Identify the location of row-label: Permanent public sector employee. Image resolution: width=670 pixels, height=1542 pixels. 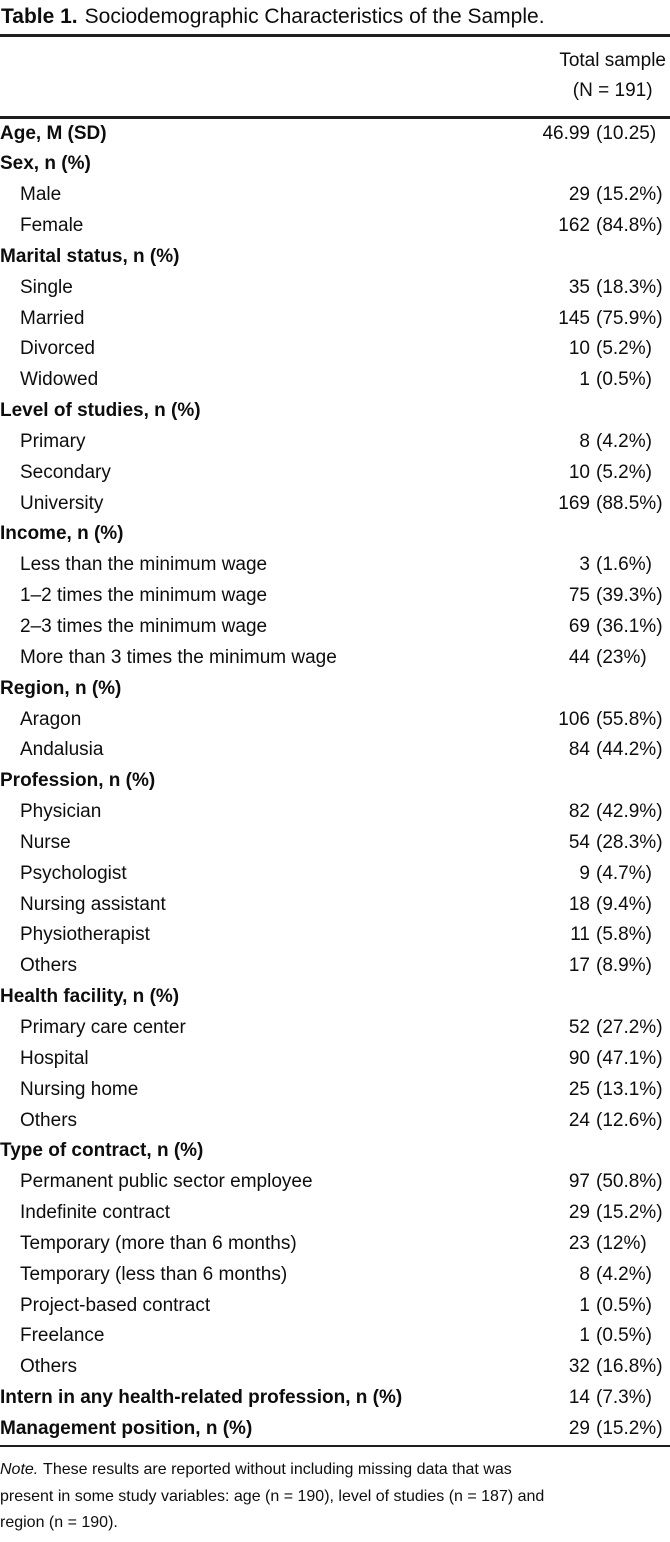
(166, 1182).